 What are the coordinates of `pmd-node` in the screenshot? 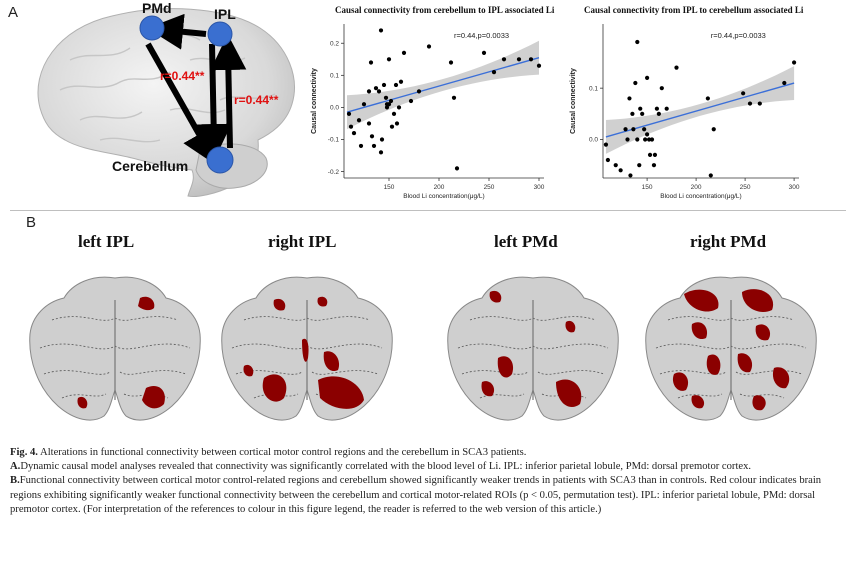 It's located at (152, 28).